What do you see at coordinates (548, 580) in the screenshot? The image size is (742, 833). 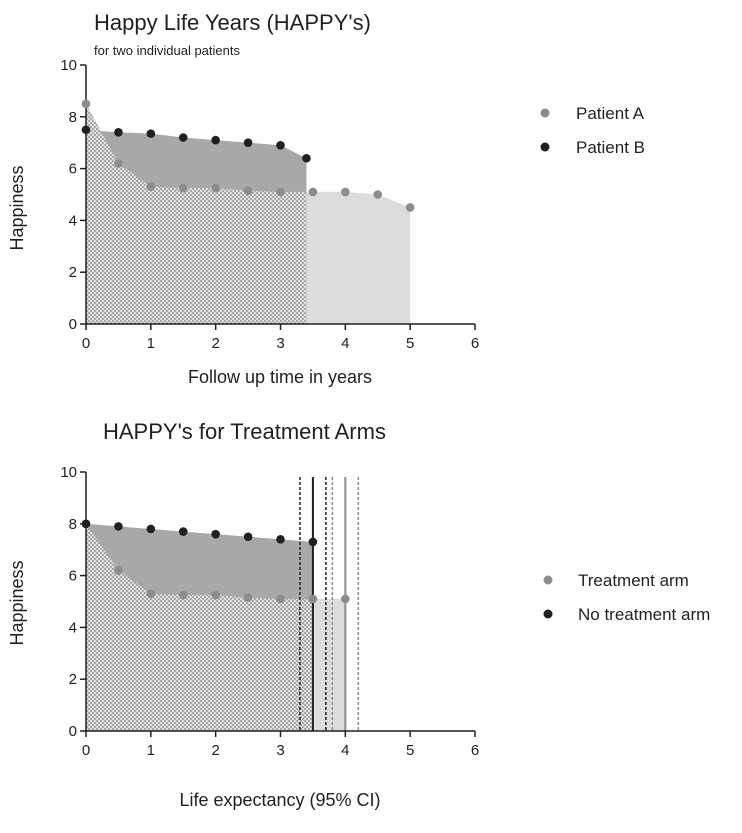 I see `legend-marker-treatment-arm` at bounding box center [548, 580].